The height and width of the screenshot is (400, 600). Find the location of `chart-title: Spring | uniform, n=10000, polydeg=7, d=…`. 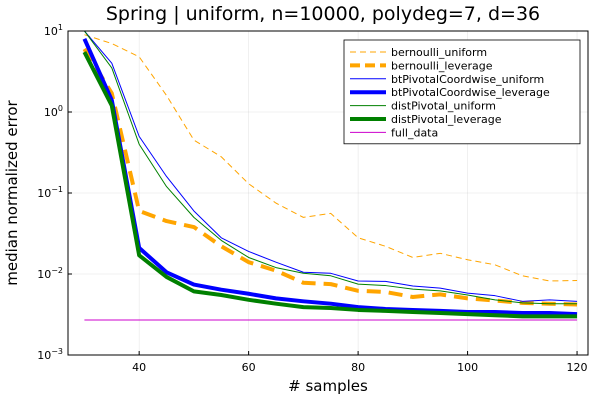

chart-title: Spring | uniform, n=10000, polydeg=7, d=… is located at coordinates (323, 14).